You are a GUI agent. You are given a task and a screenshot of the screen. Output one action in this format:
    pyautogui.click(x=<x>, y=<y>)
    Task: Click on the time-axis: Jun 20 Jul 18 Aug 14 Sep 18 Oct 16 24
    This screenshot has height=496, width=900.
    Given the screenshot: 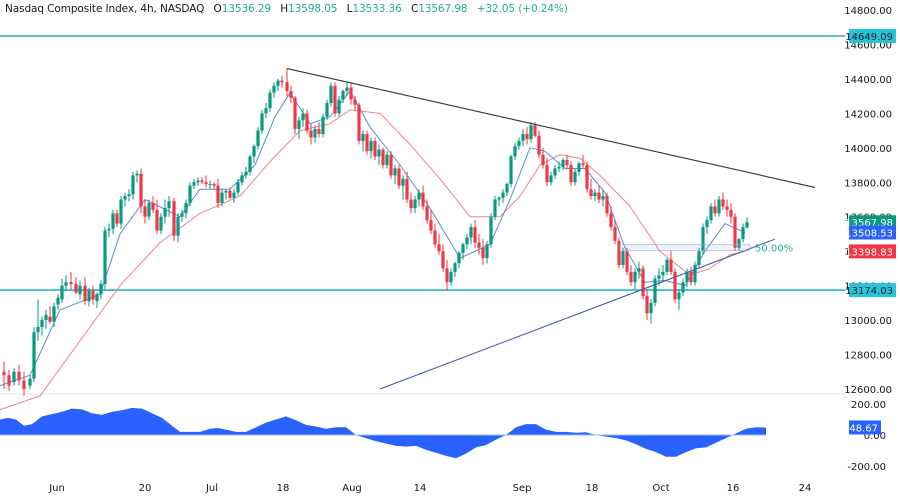 What is the action you would take?
    pyautogui.click(x=429, y=488)
    